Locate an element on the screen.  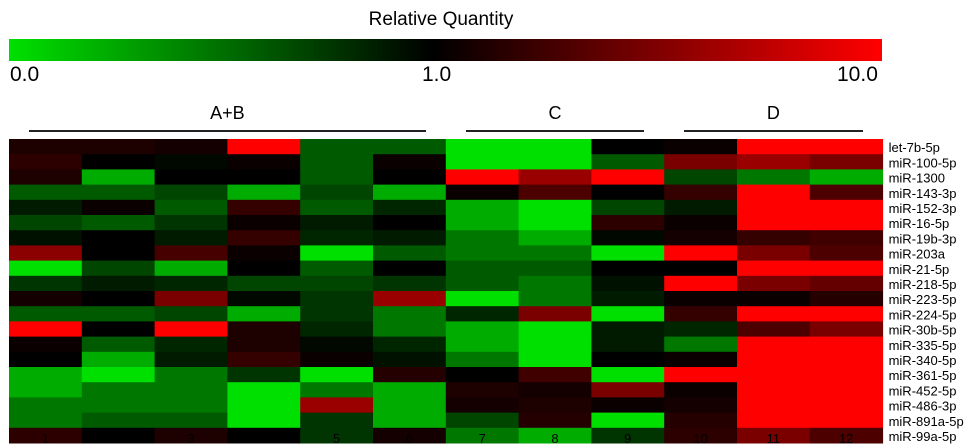
column-label: 6 is located at coordinates (409, 438).